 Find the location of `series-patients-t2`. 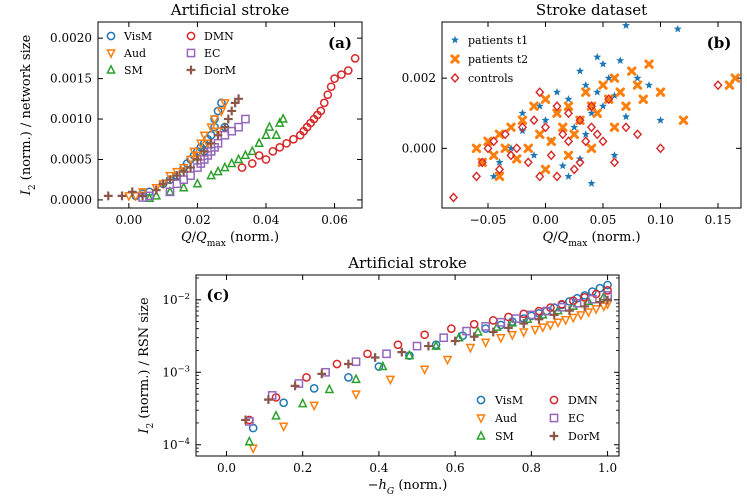

series-patients-t2 is located at coordinates (605, 120).